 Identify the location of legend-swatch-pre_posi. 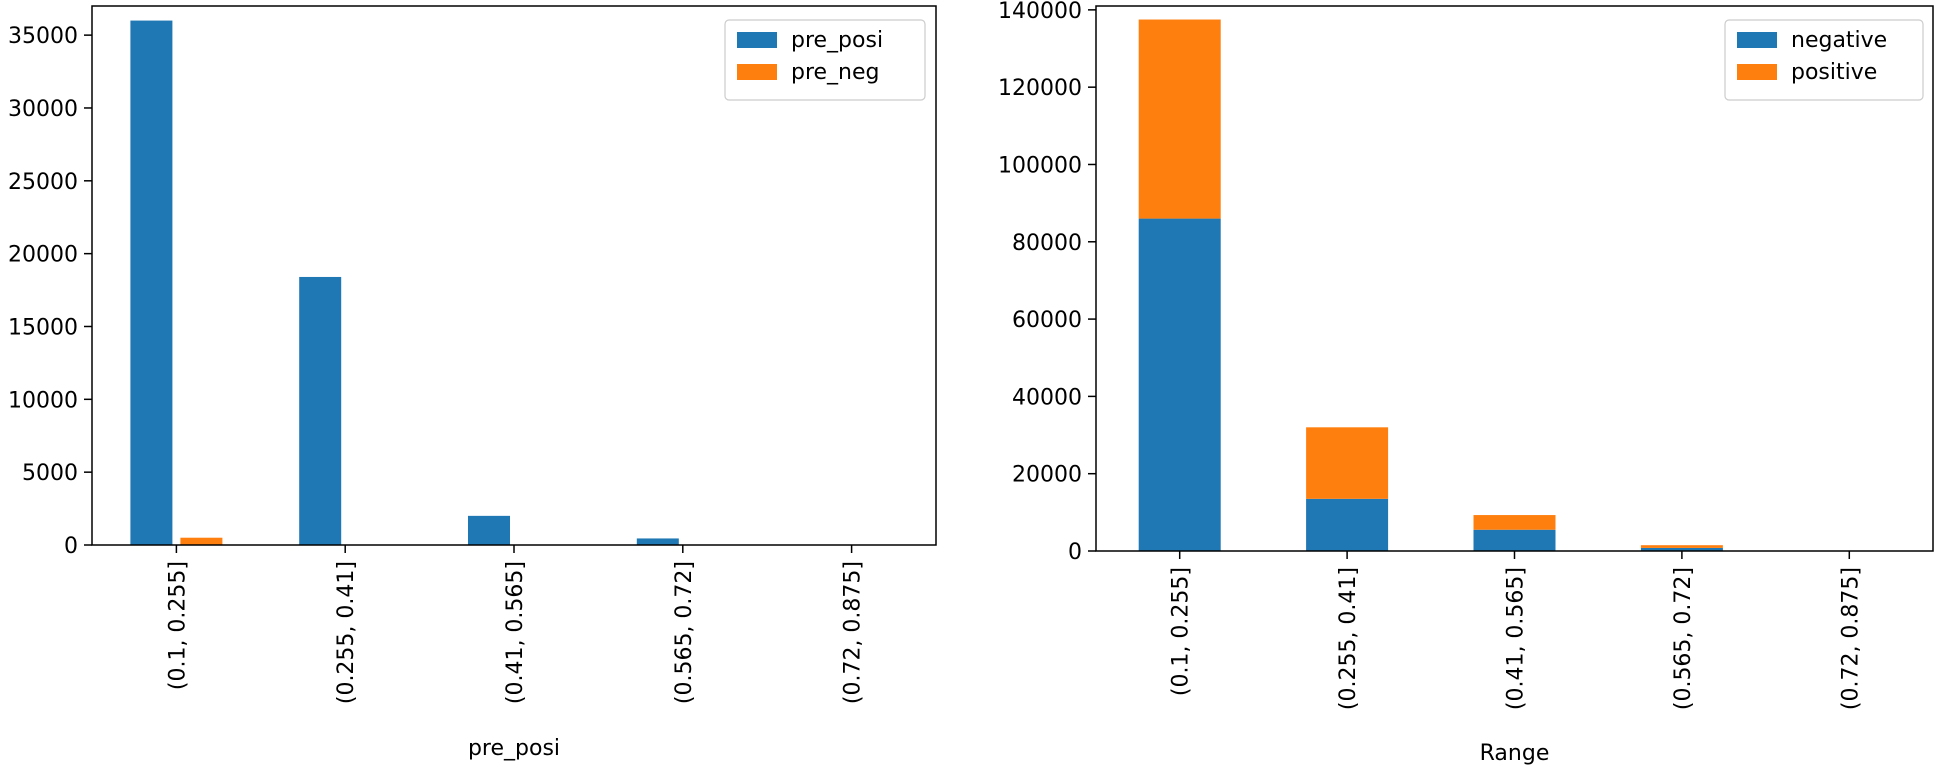
(757, 40).